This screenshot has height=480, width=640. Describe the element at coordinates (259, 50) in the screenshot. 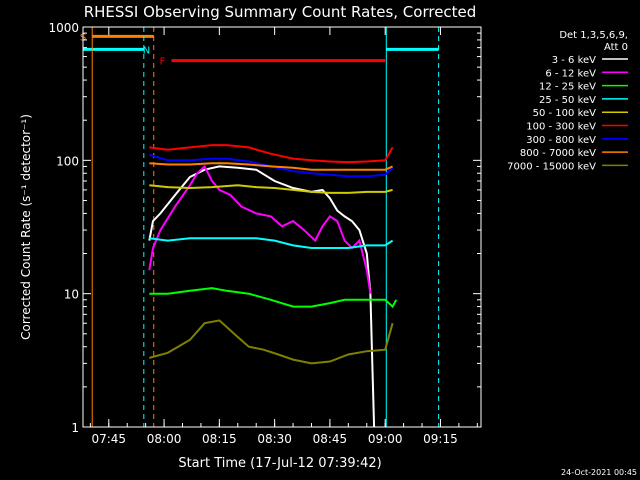

I see `observing-flags: SNF` at that location.